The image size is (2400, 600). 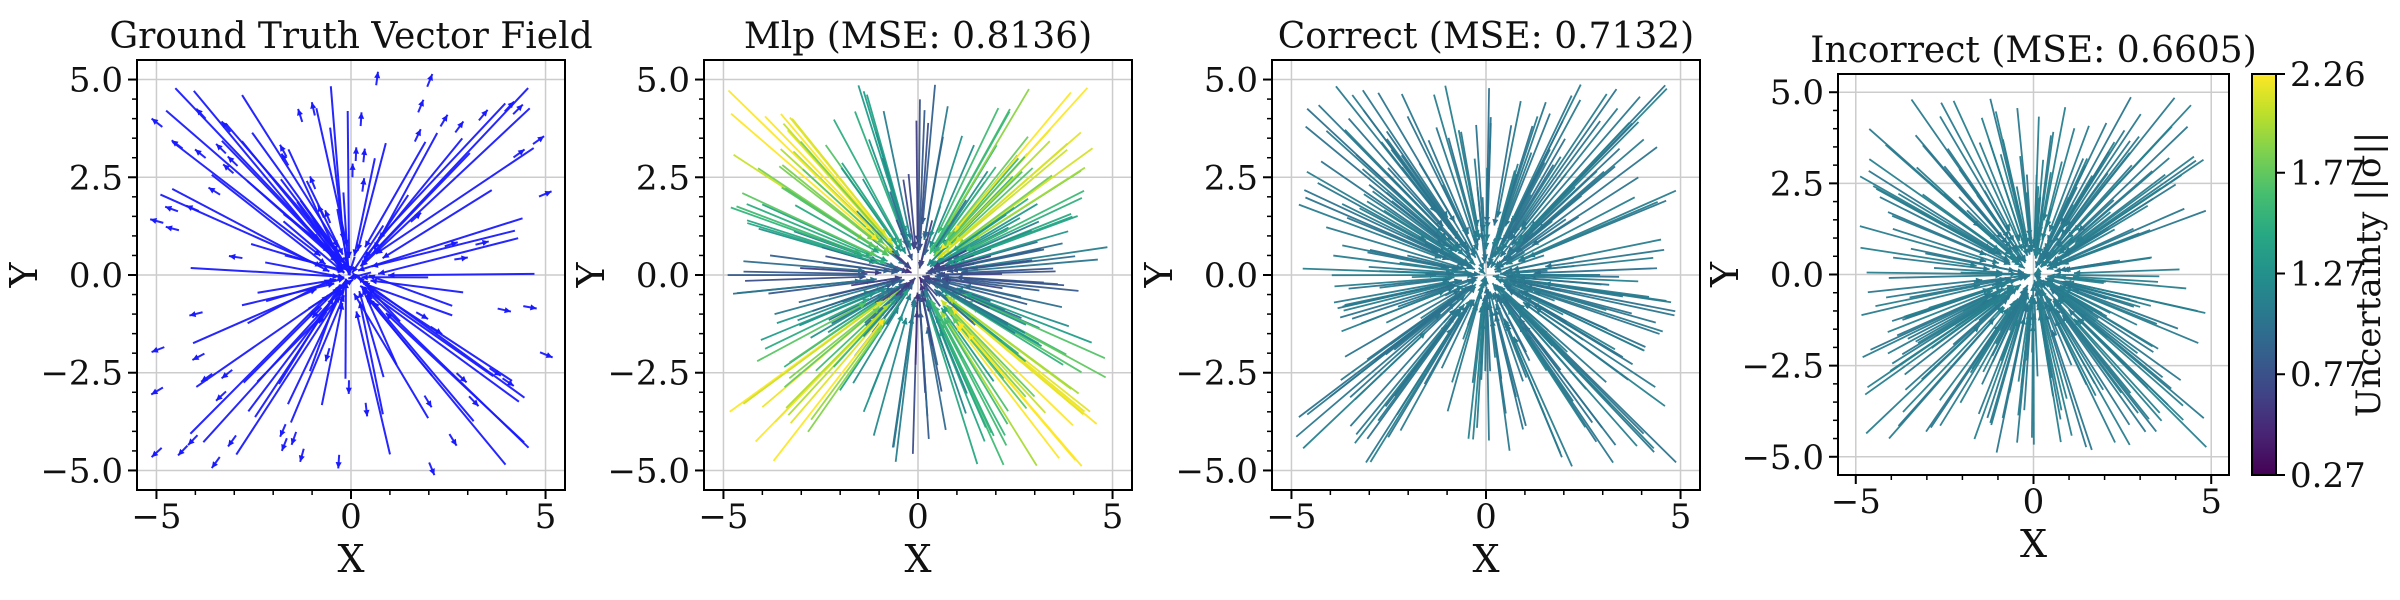 What do you see at coordinates (2328, 375) in the screenshot?
I see `colorbar-tick-label: 0.77` at bounding box center [2328, 375].